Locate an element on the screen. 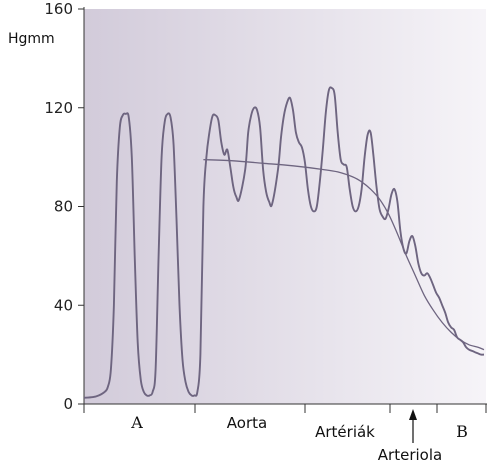 The height and width of the screenshot is (468, 494). arteriola-annotation: Arteriola is located at coordinates (410, 436).